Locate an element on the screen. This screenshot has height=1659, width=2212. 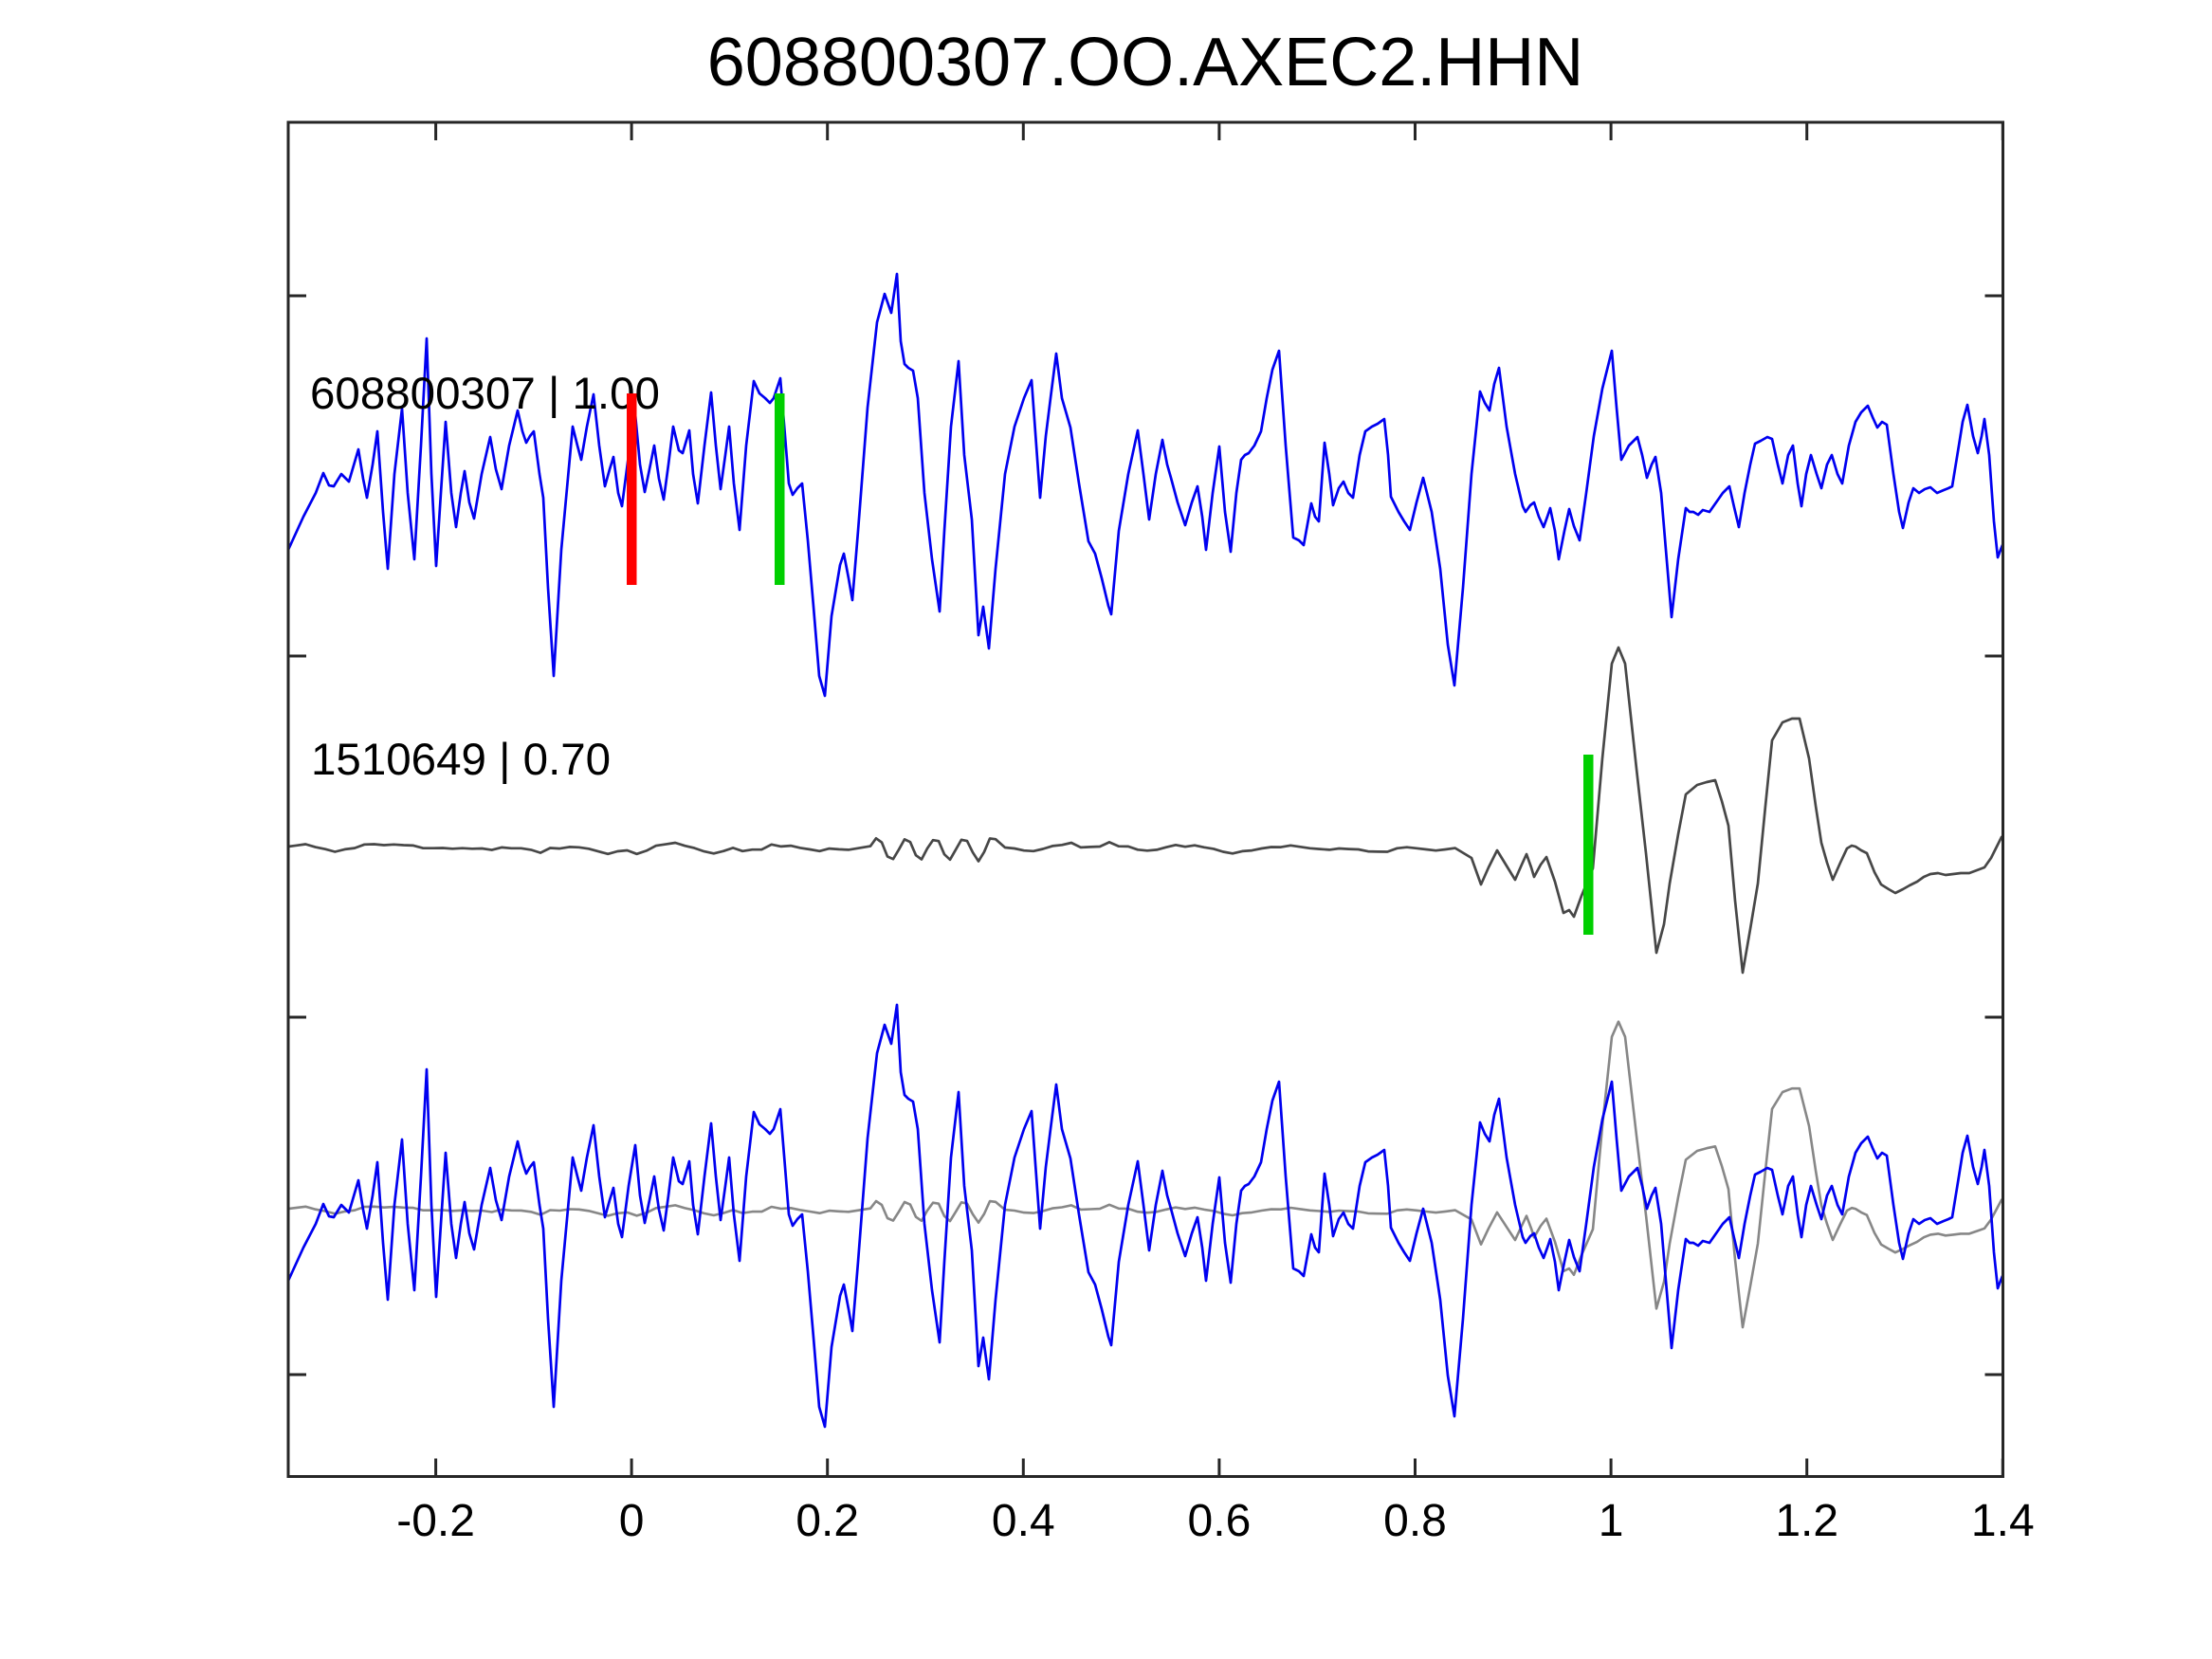
svg-text: 608800307 | 1.00 is located at coordinates (485, 394).